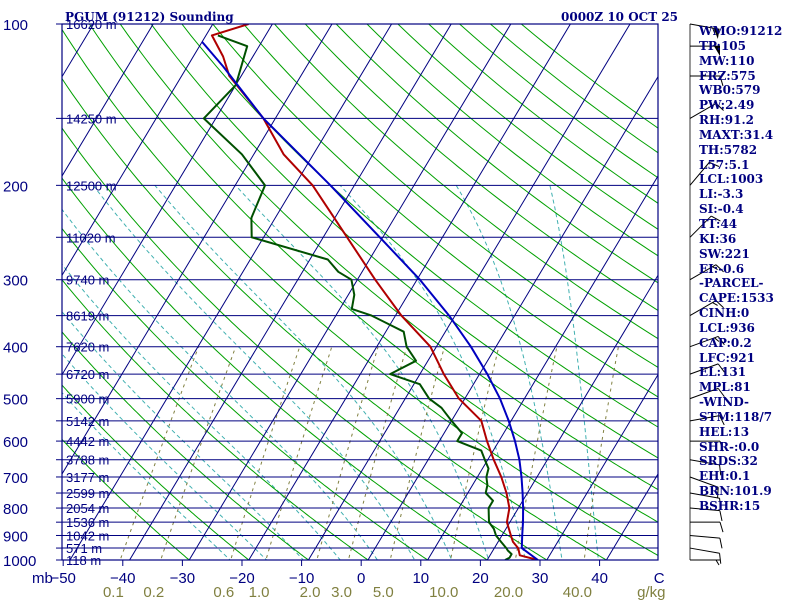 This screenshot has height=600, width=800. I want to click on temperature-tick-label: −30, so click(182, 578).